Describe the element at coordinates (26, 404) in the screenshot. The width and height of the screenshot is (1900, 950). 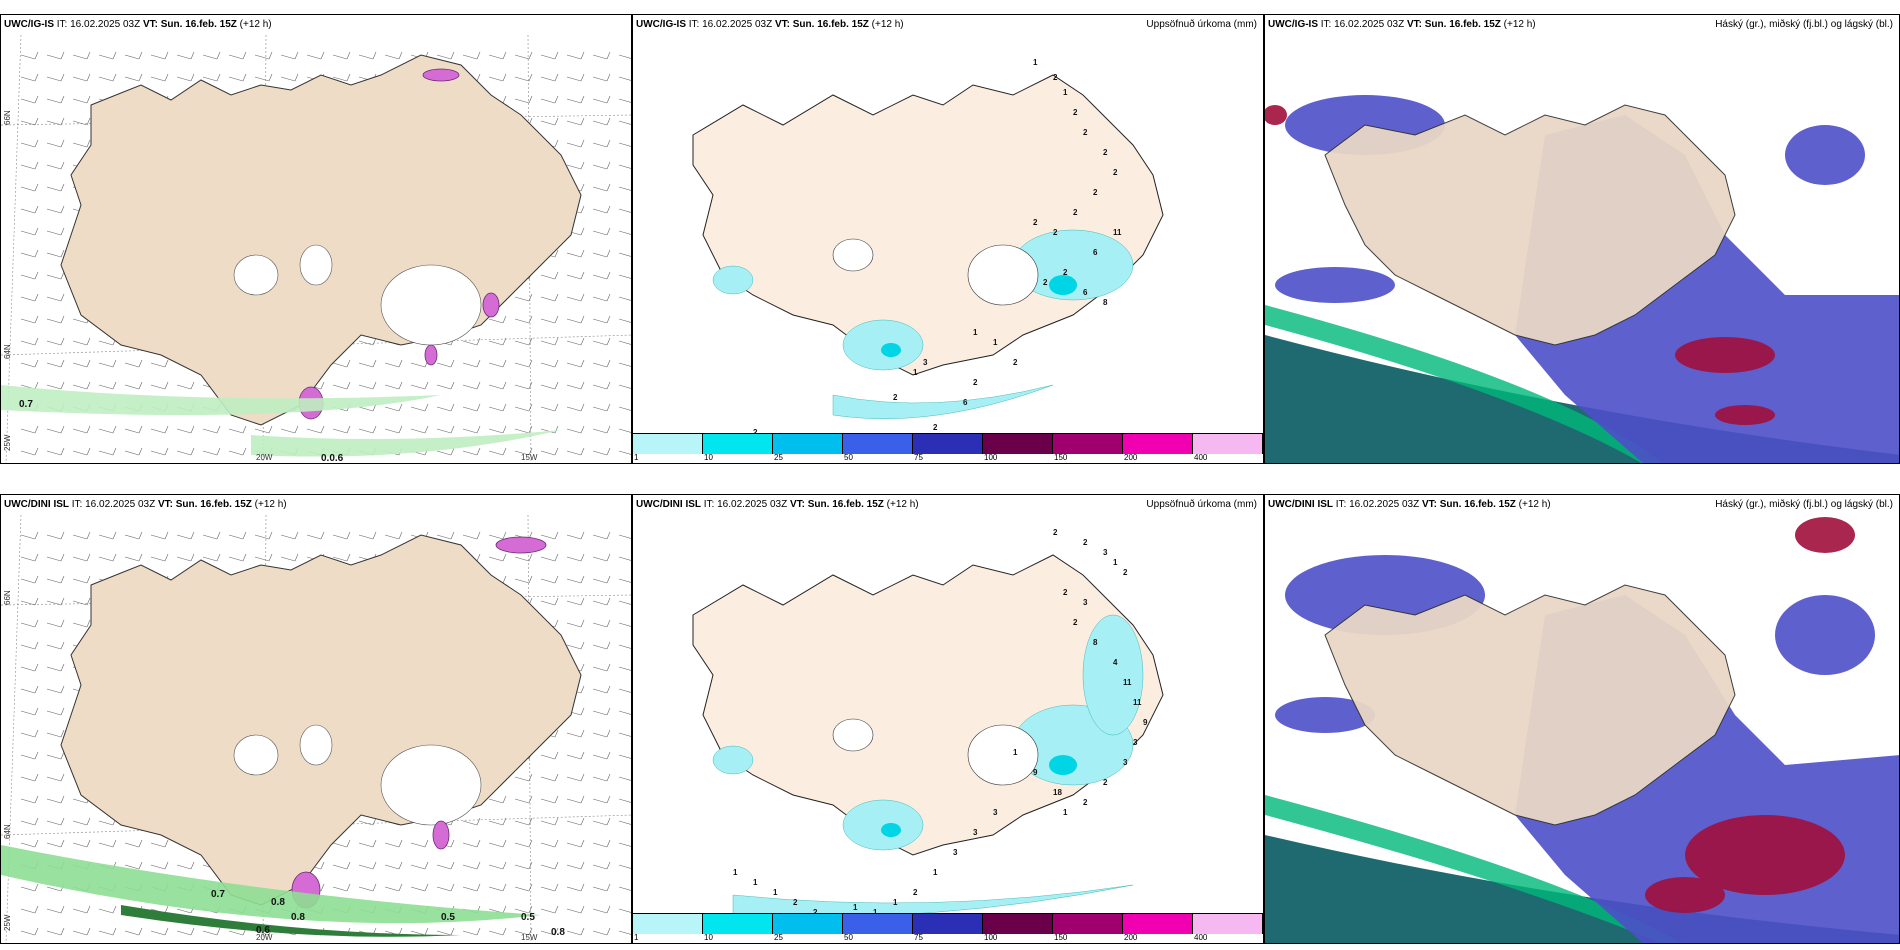
I see `contour-label: 0.7` at that location.